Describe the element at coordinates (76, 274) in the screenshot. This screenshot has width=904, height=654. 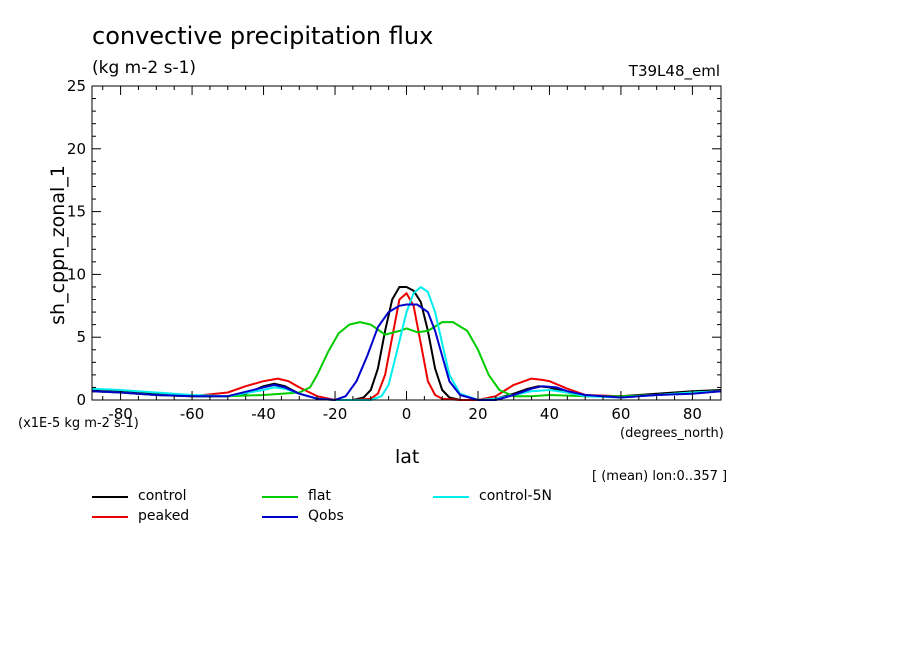
I see `y-tick-label: 10` at that location.